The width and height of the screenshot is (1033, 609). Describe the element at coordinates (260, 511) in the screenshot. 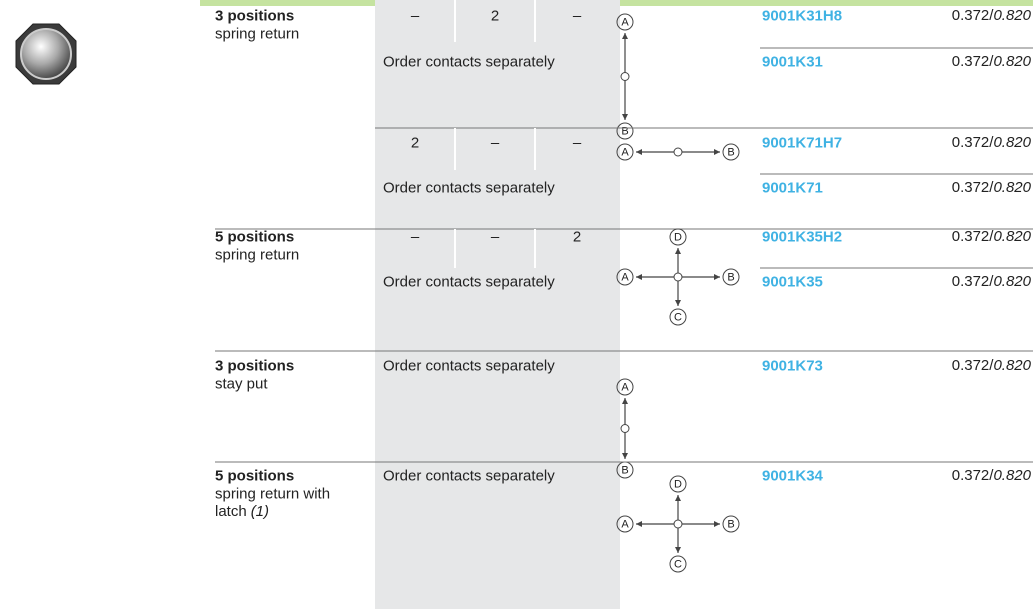

I see `subtitle-note: (1)` at that location.